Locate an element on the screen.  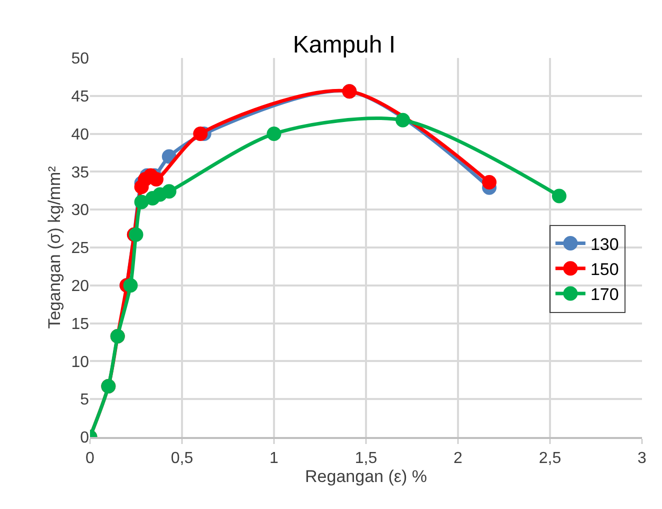
y-tick-label: 20 is located at coordinates (80, 286).